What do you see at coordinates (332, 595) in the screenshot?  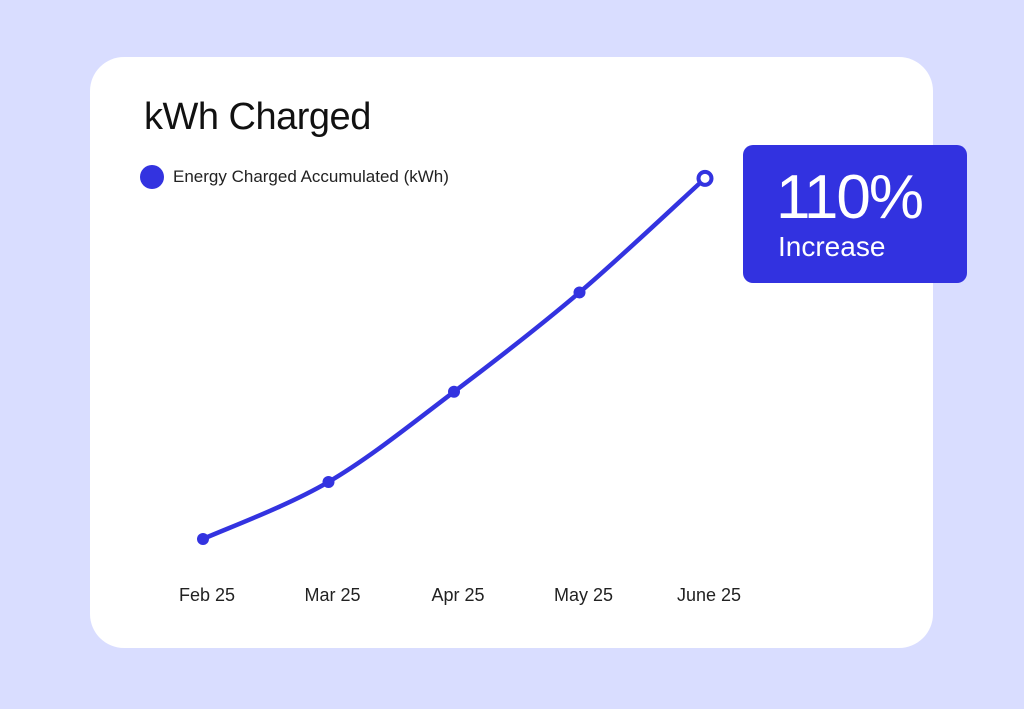 I see `x-tick-label: Mar 25` at bounding box center [332, 595].